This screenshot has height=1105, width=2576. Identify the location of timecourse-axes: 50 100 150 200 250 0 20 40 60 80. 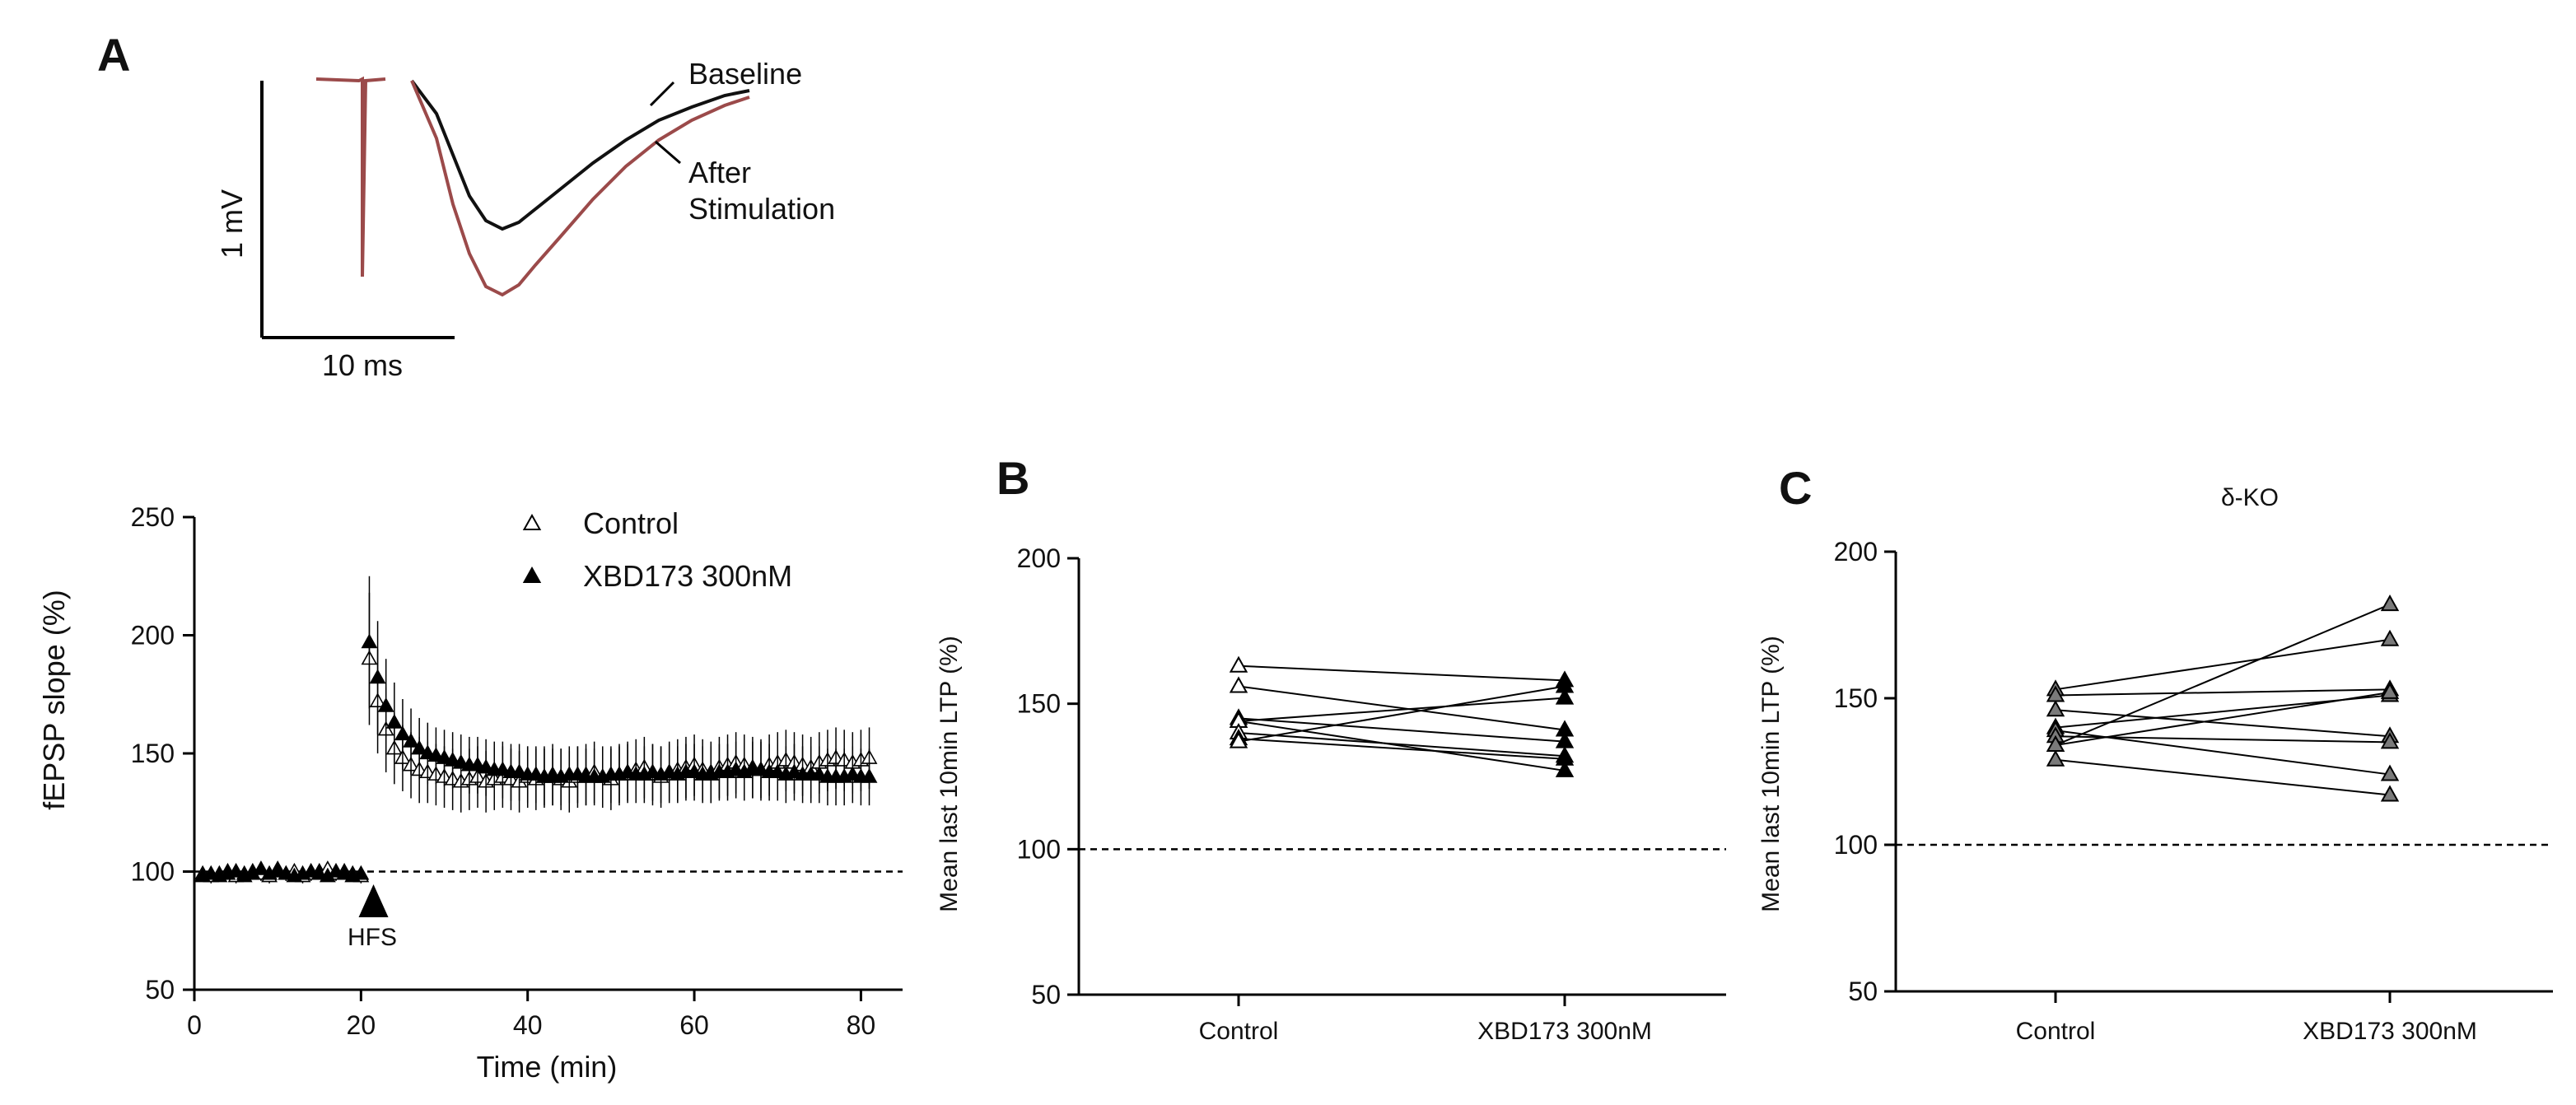
(517, 771).